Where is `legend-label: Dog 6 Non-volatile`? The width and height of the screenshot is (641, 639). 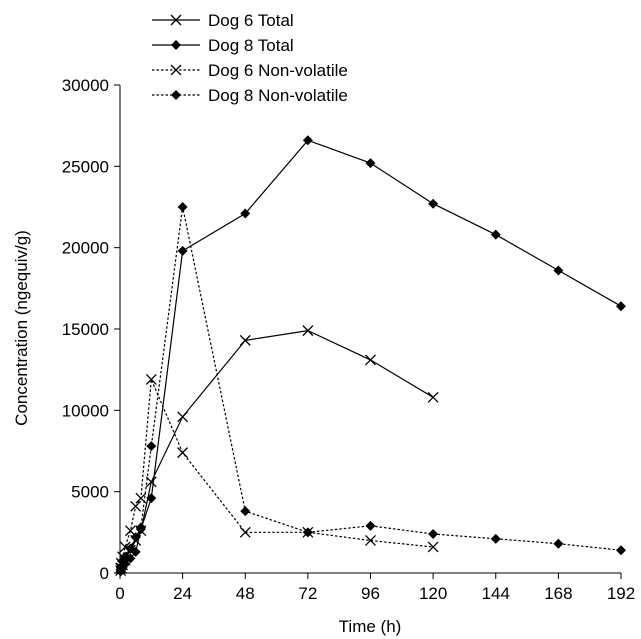
legend-label: Dog 6 Non-volatile is located at coordinates (278, 70).